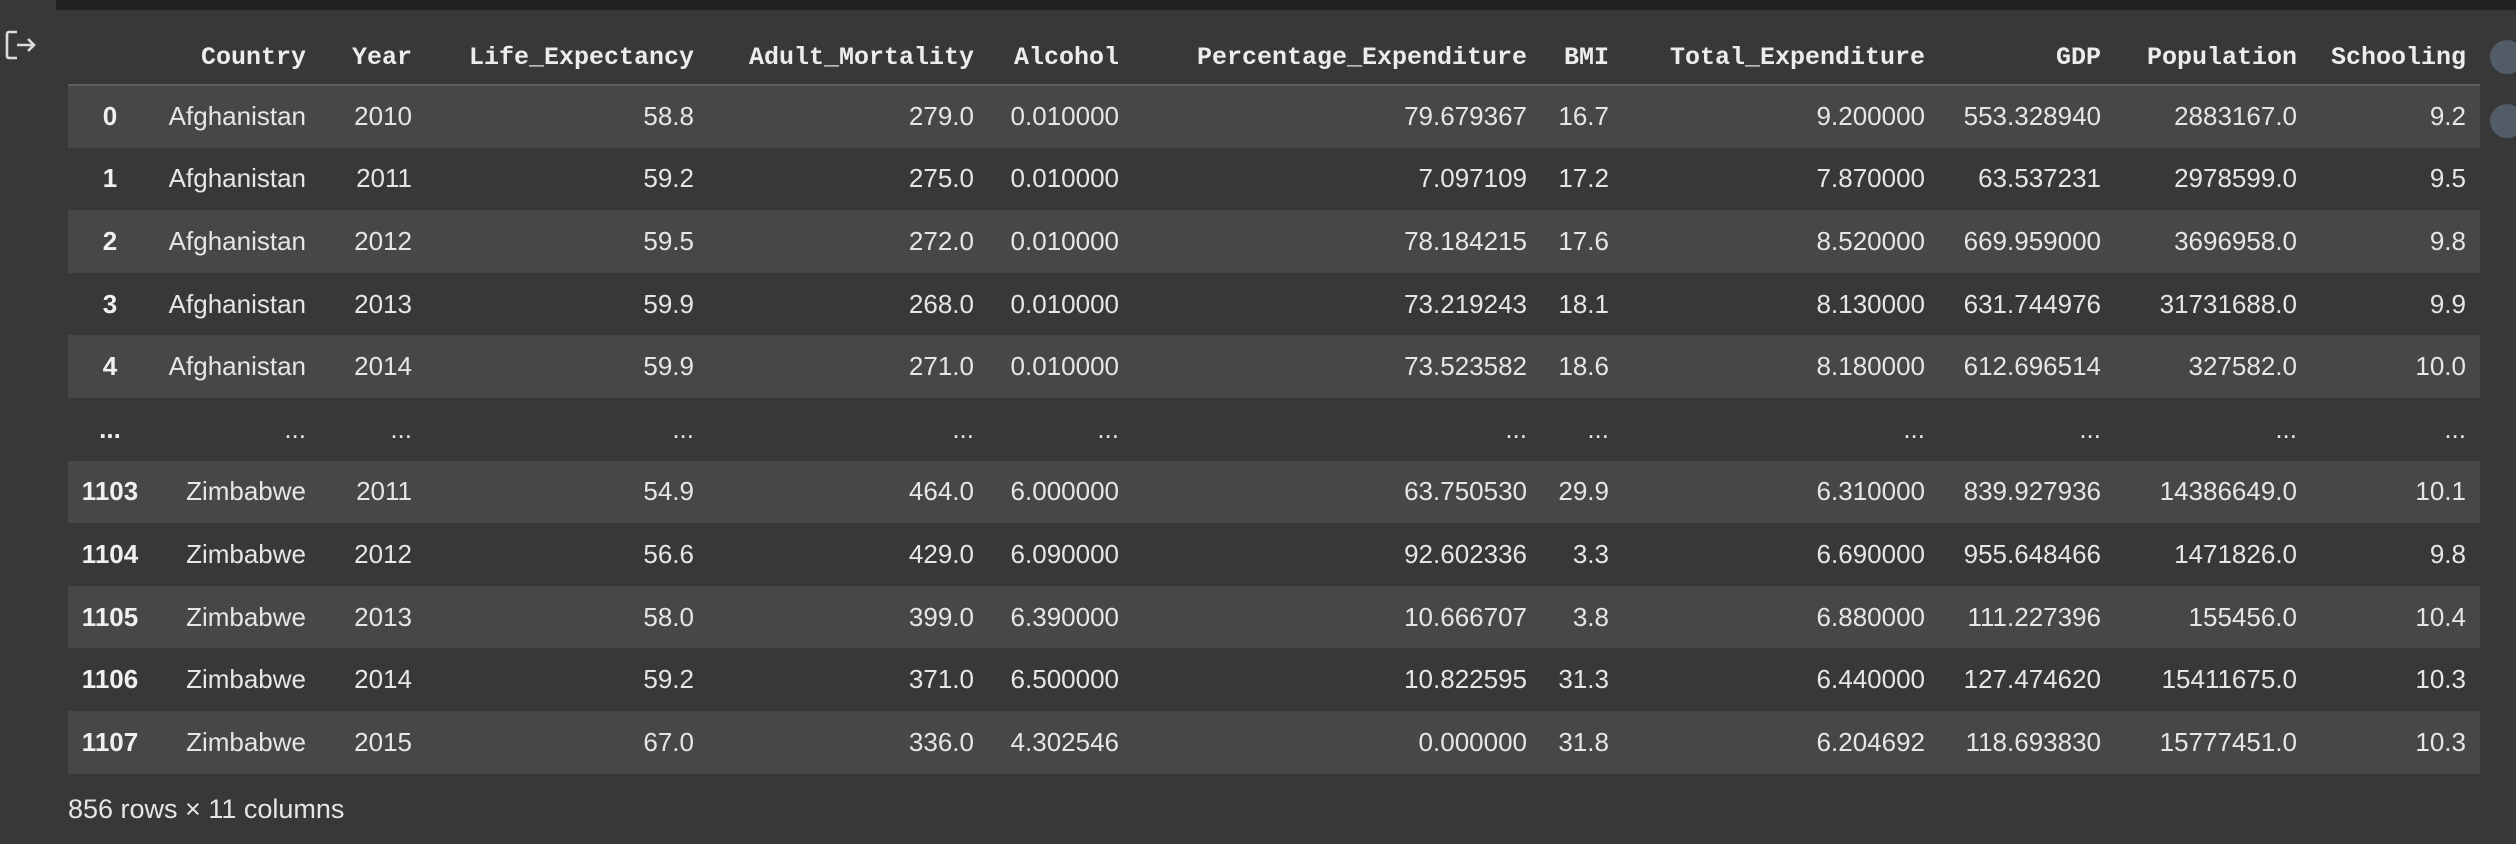 The image size is (2516, 844). I want to click on table-cell: 9.8, so click(2447, 553).